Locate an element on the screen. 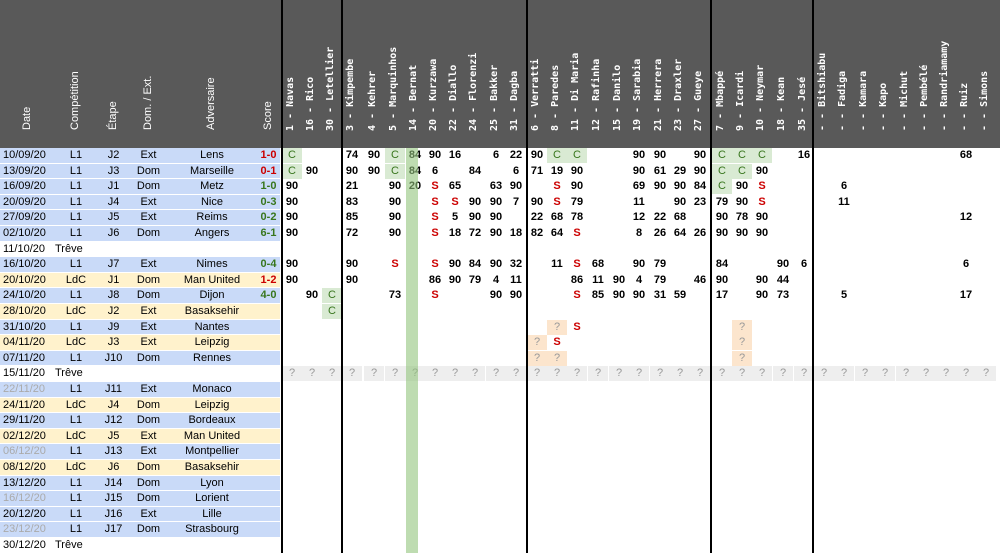 The height and width of the screenshot is (553, 1000). player-minutes: 78 is located at coordinates (742, 217).